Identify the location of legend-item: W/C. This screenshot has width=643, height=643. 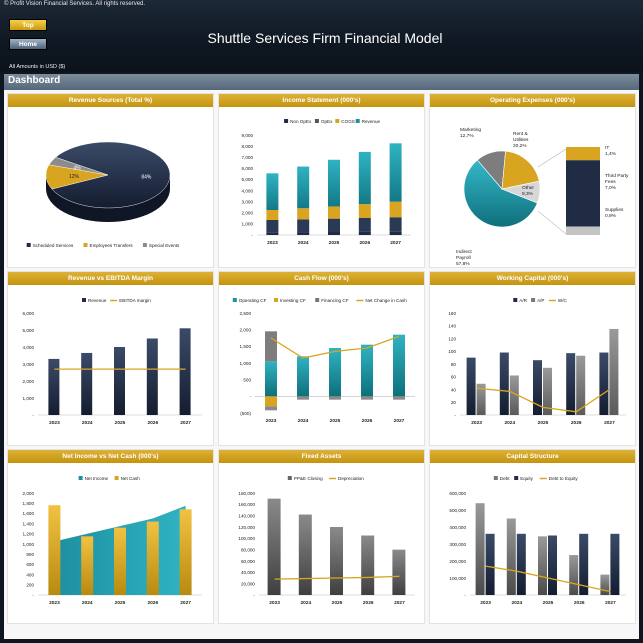
(558, 300).